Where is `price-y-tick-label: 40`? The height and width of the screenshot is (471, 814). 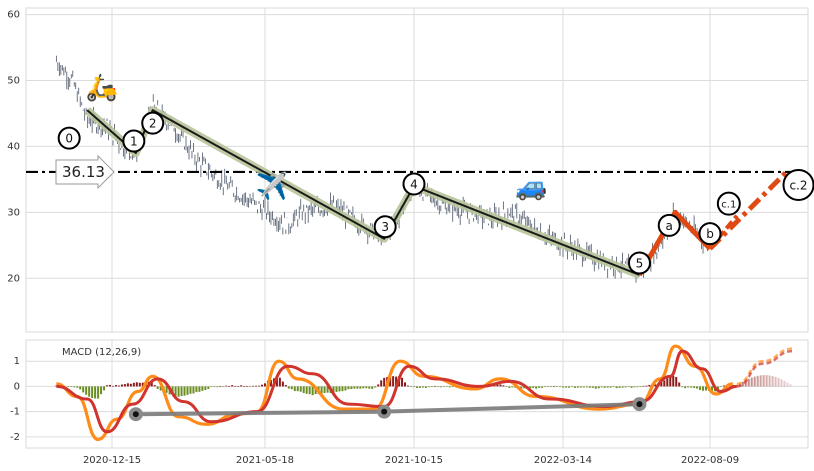 price-y-tick-label: 40 is located at coordinates (13, 146).